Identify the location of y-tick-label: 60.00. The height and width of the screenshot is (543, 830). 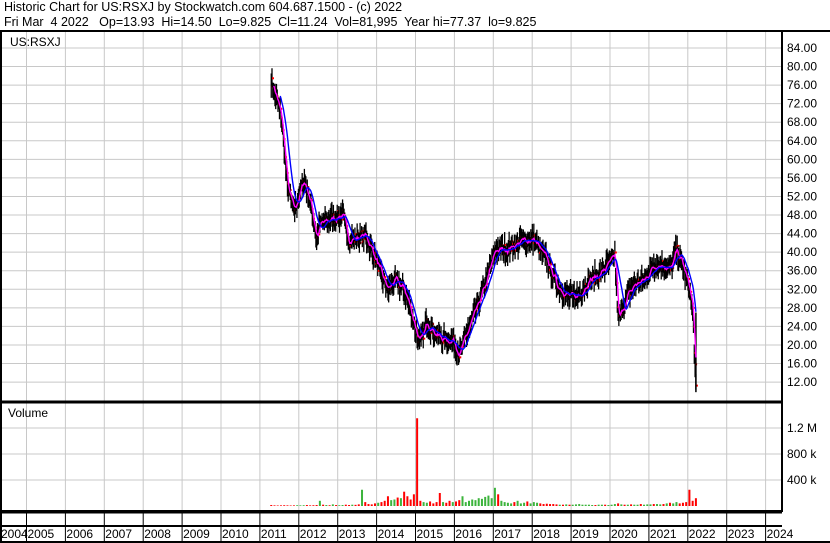
(802, 159).